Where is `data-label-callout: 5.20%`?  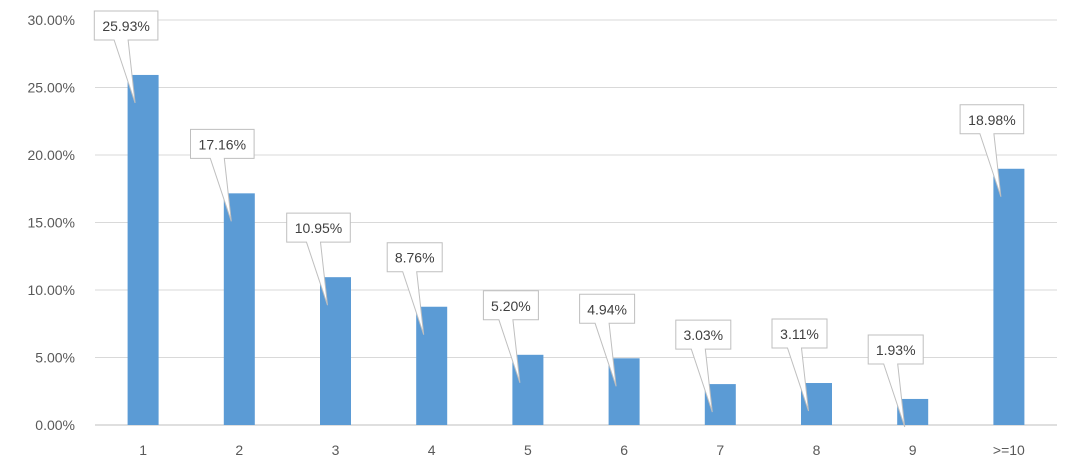
data-label-callout: 5.20% is located at coordinates (510, 336).